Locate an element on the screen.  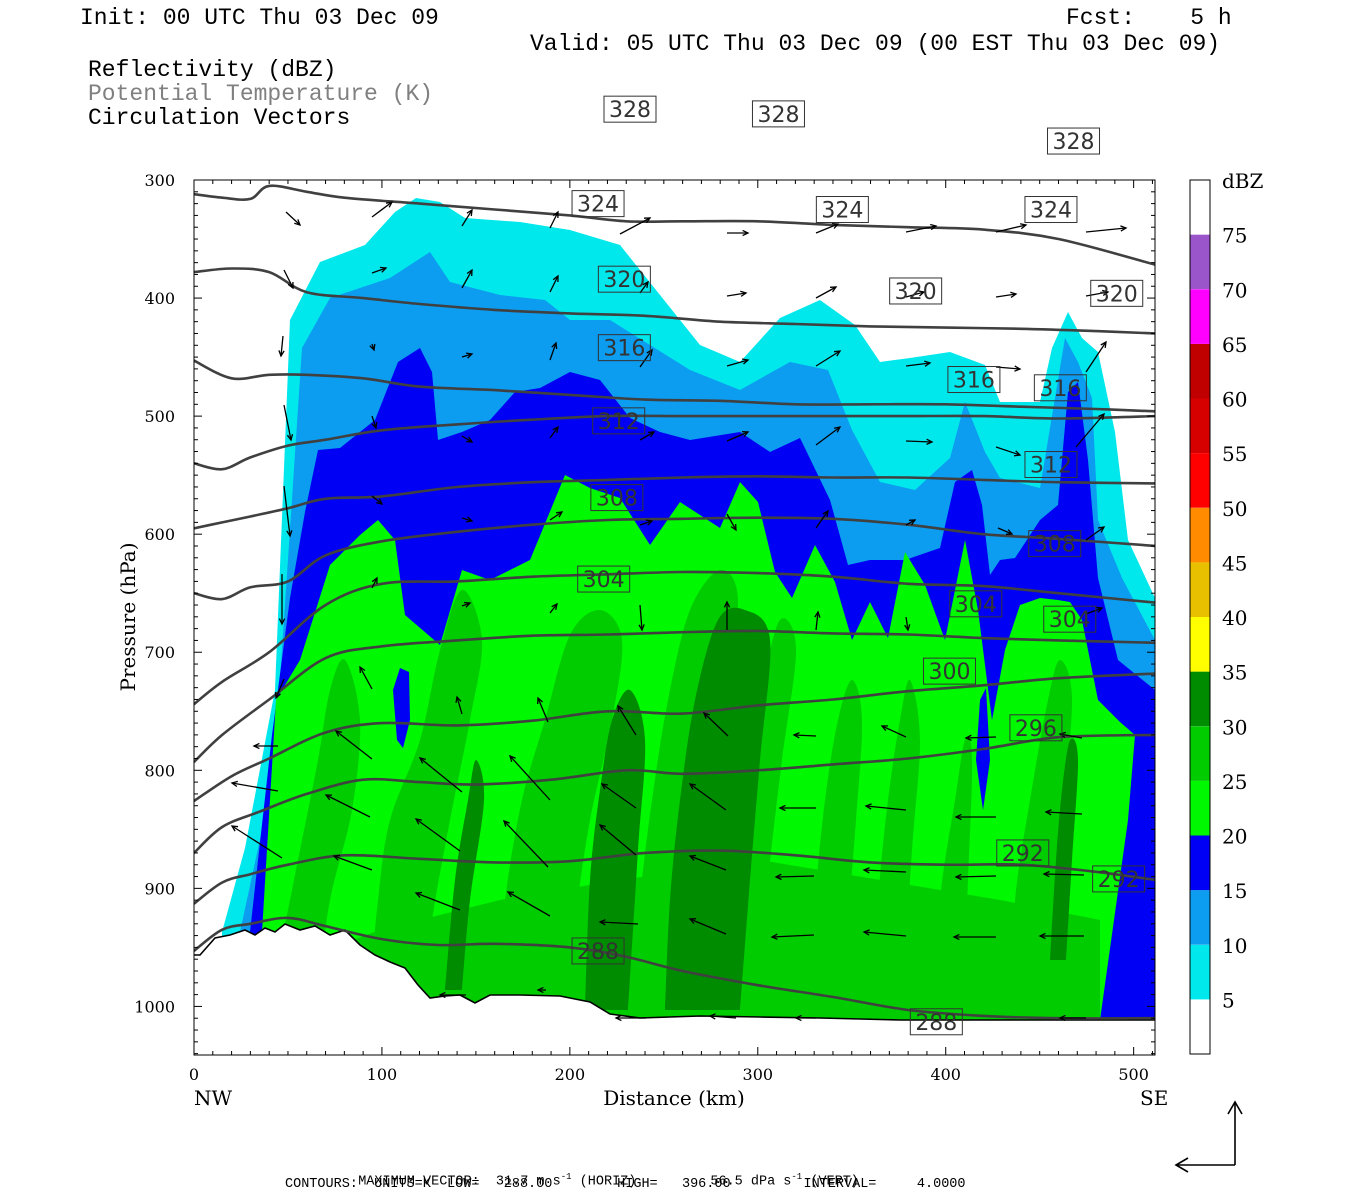
x-tick-label: 400 is located at coordinates (945, 1074).